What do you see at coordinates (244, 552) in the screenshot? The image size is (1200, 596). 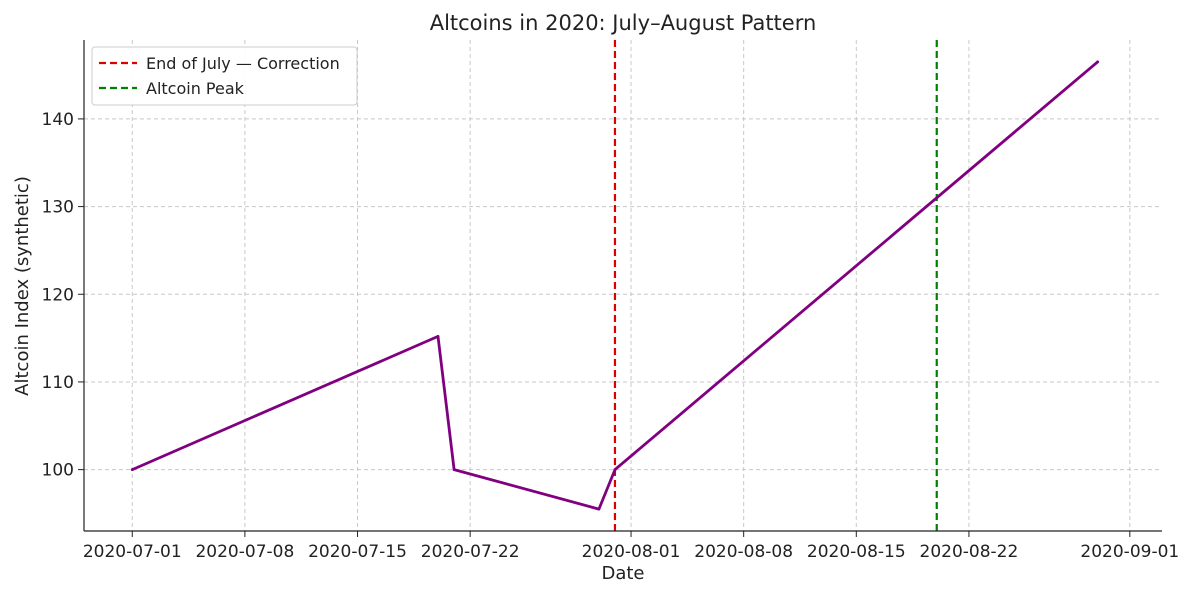 I see `x-tick-label: 2020-07-08` at bounding box center [244, 552].